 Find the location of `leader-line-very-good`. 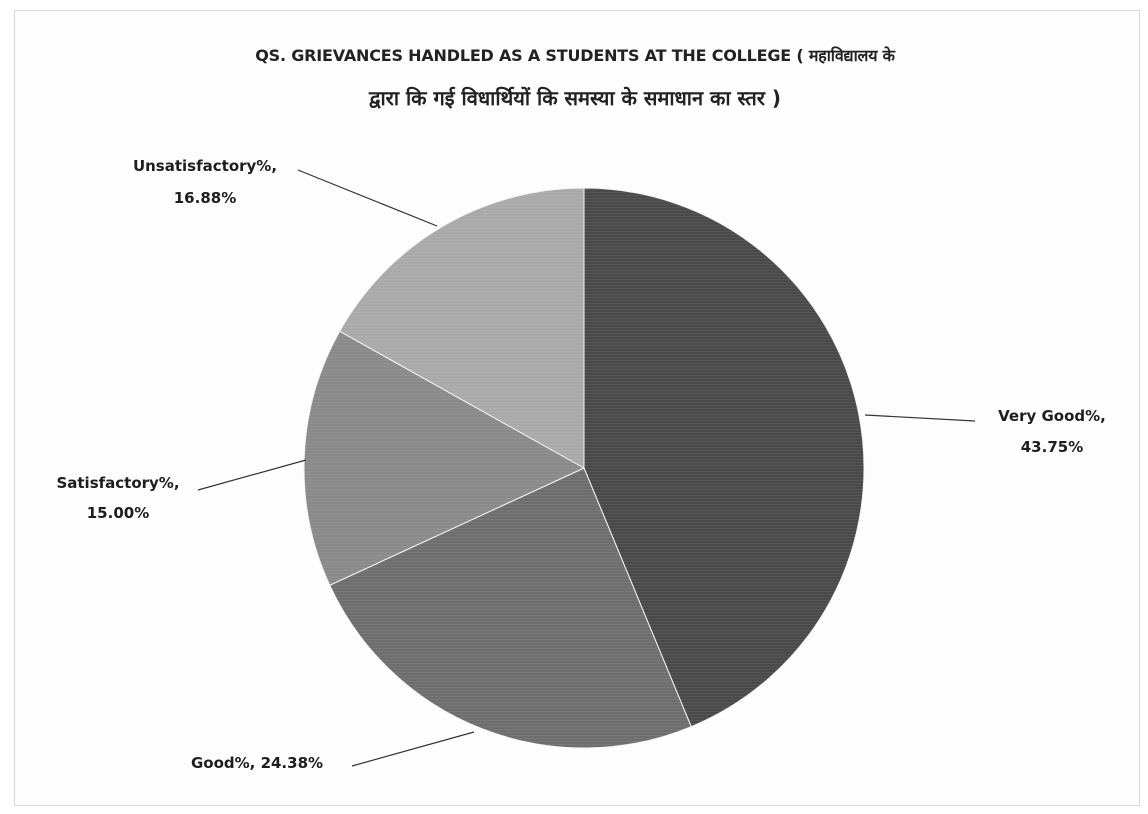

leader-line-very-good is located at coordinates (920, 418).